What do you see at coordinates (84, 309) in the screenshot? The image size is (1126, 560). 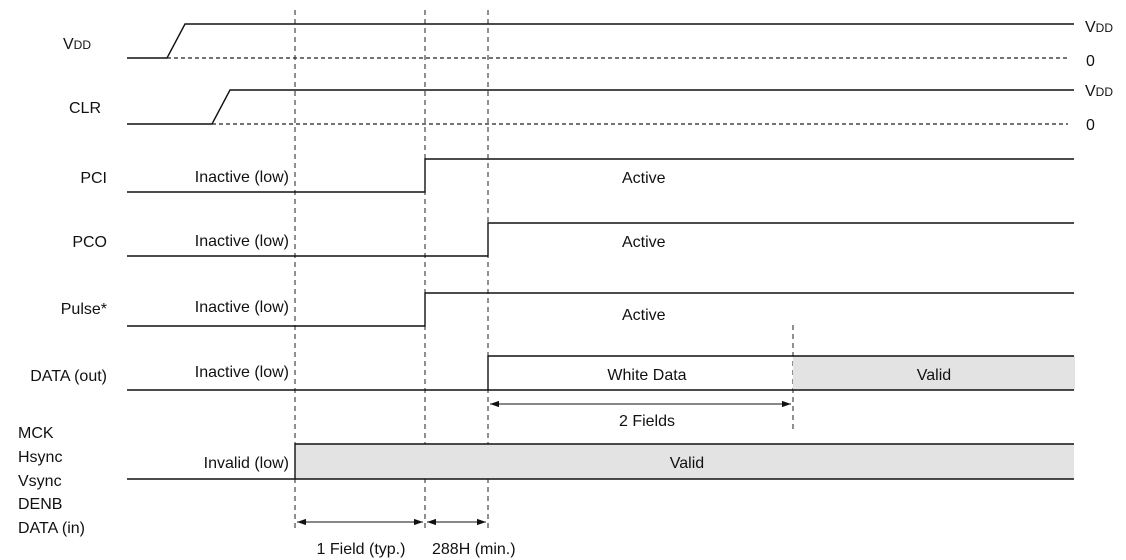 I see `pulse-label: Pulse*` at bounding box center [84, 309].